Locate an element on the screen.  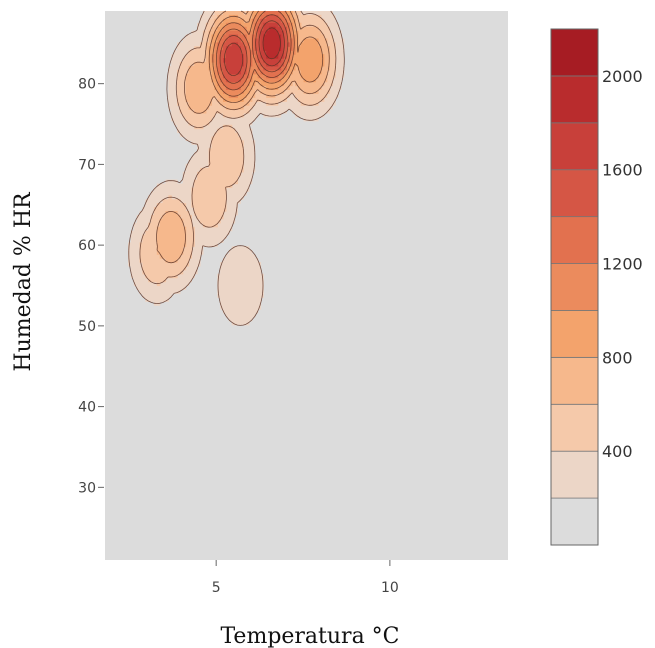
y-tick-label: 60 is located at coordinates (87, 246).